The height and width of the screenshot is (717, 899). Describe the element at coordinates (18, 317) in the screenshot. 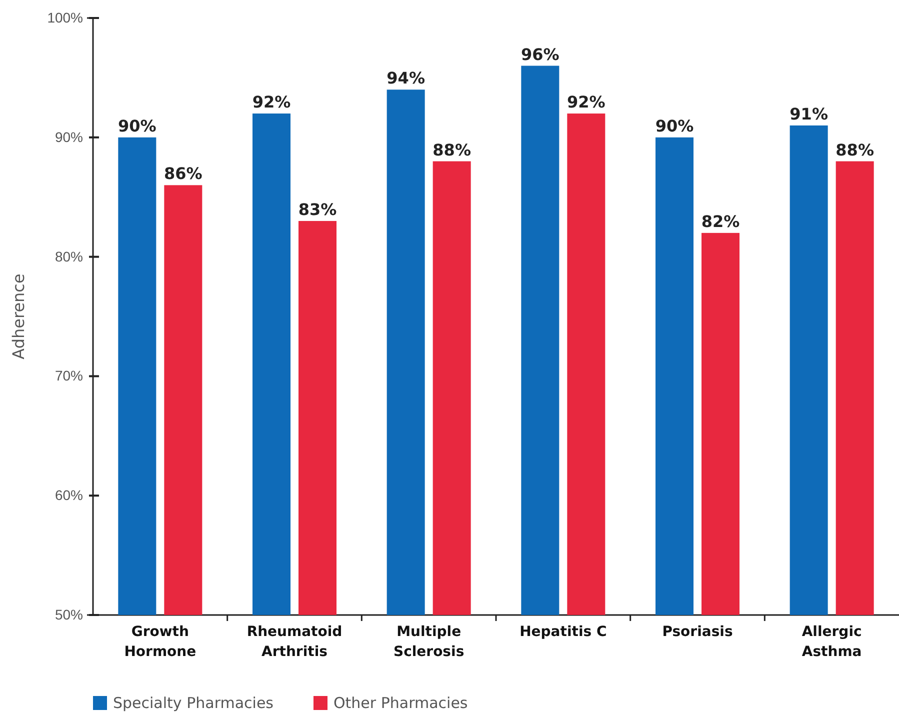

I see `y-axis-title: Adherence` at that location.